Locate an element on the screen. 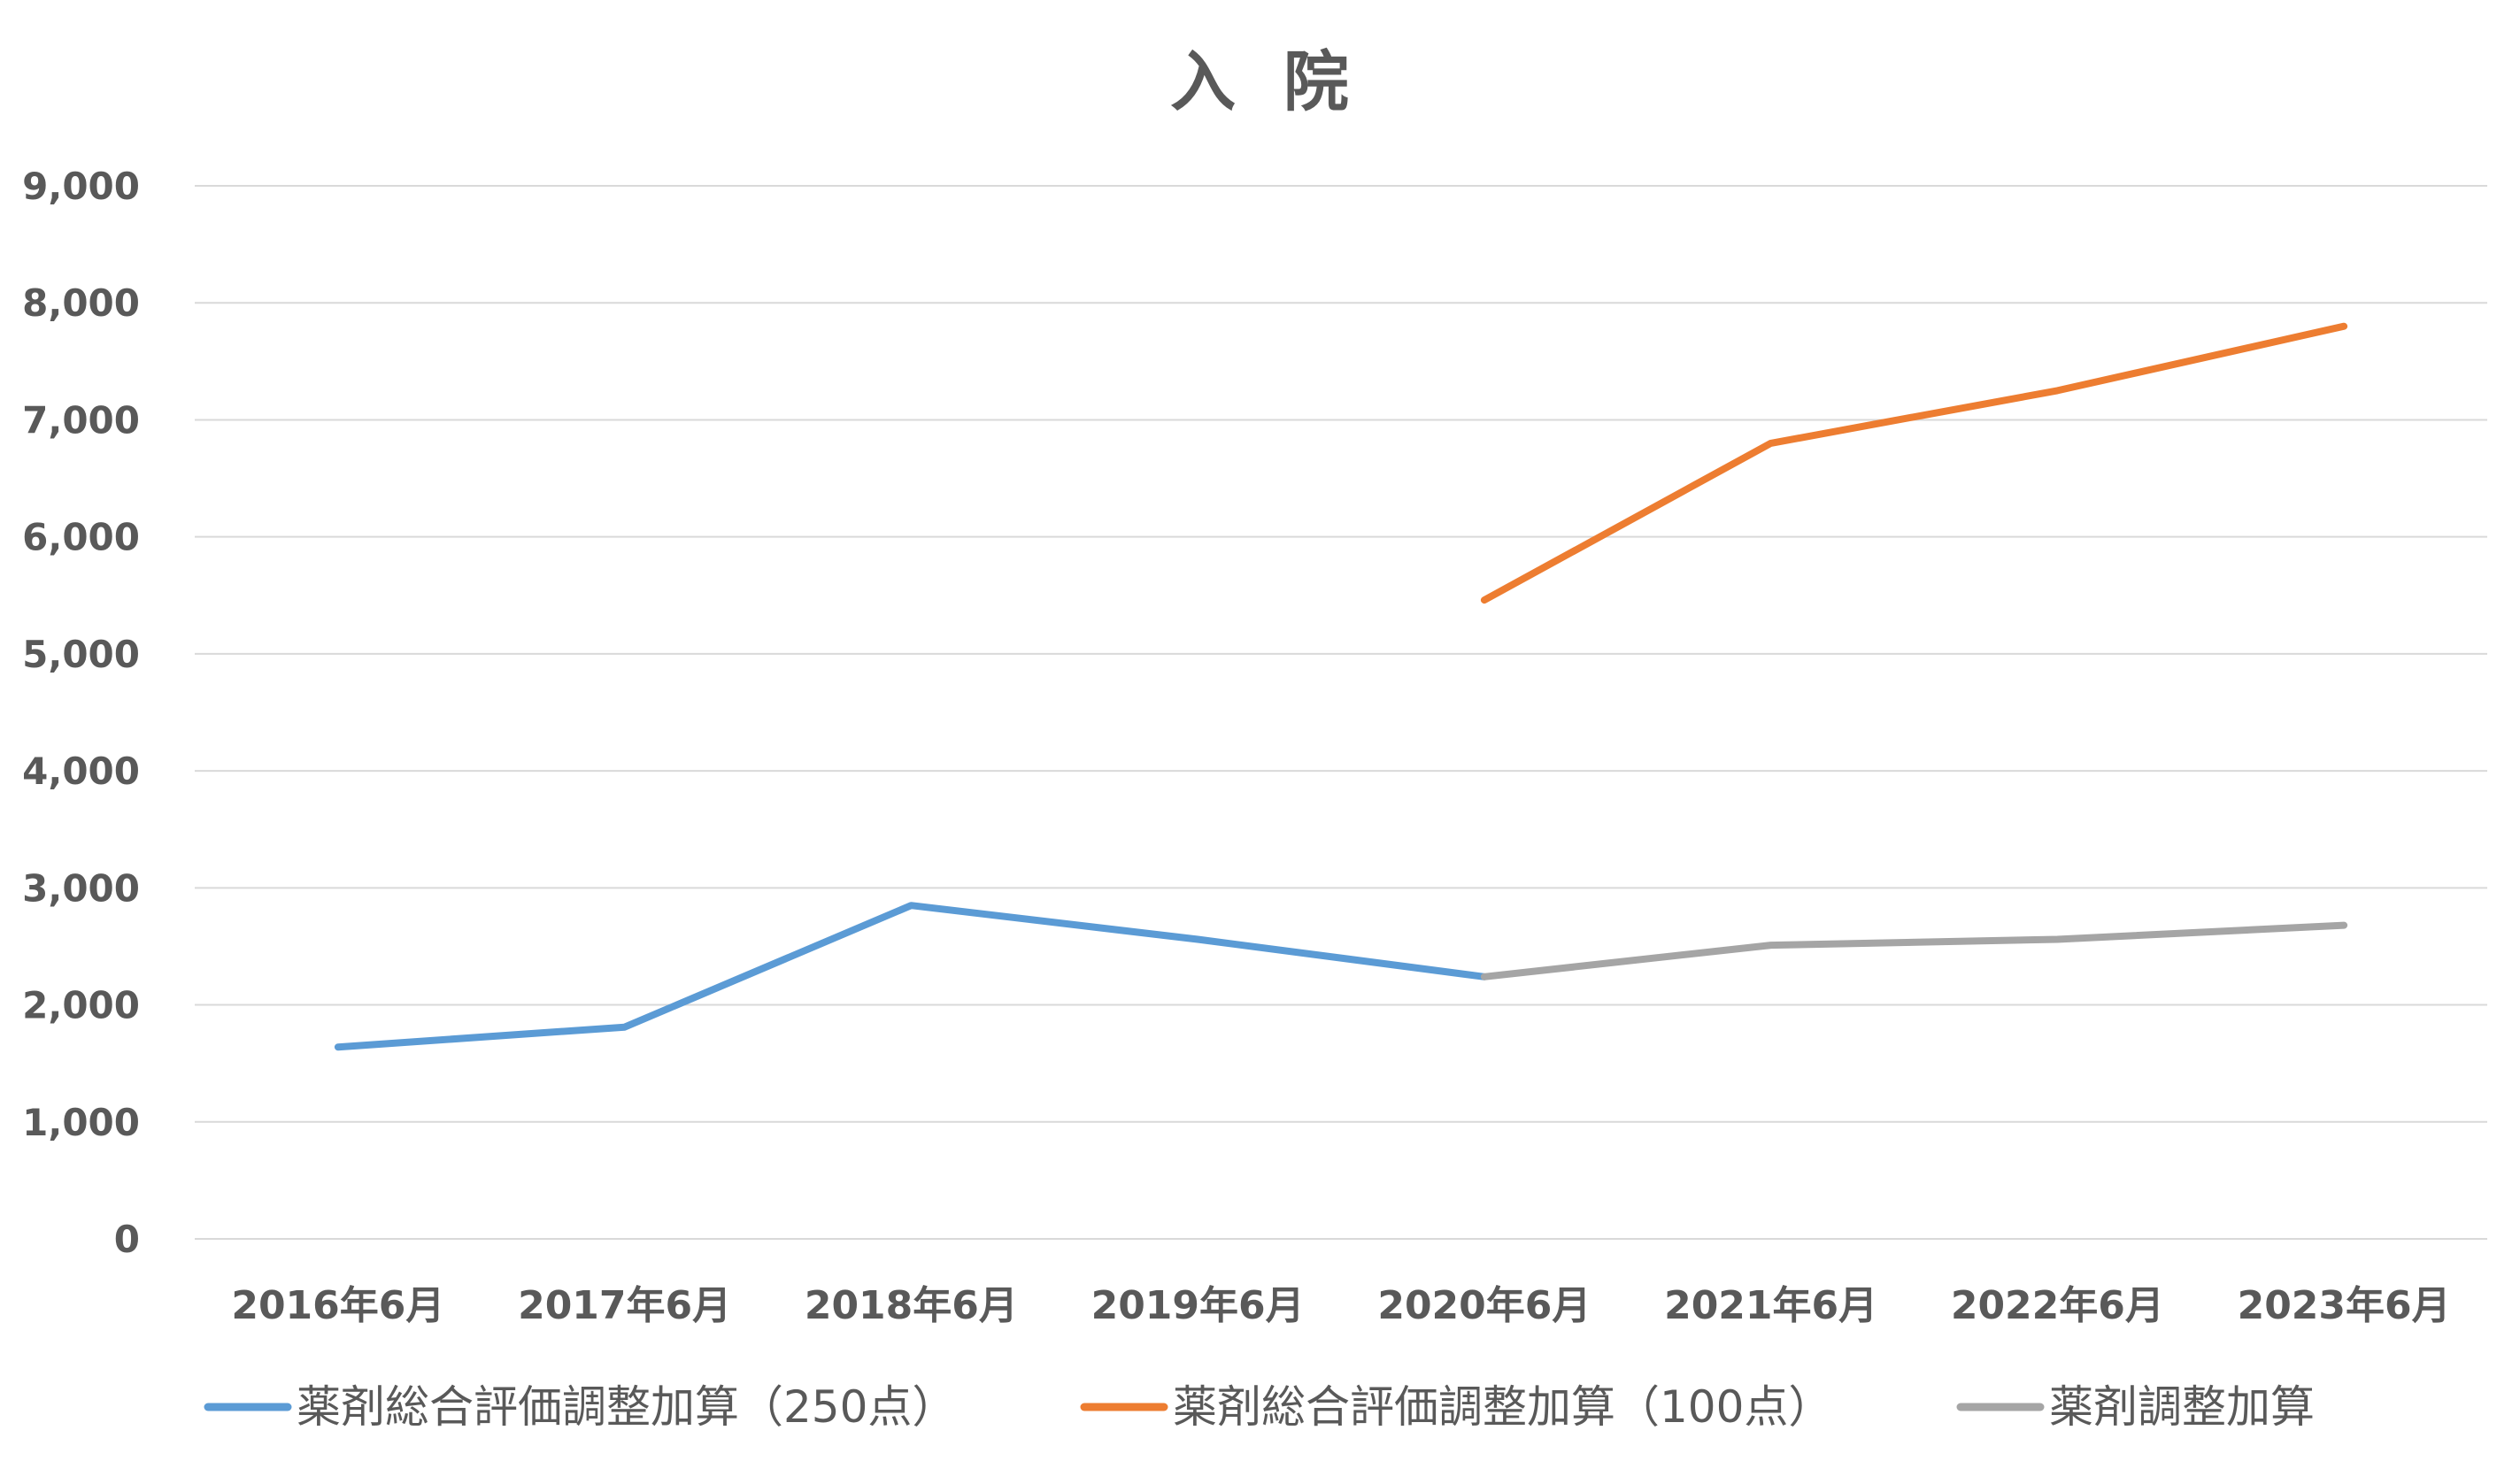 The width and height of the screenshot is (2520, 1461). x-tick-label: 2019年6月 is located at coordinates (1198, 1305).